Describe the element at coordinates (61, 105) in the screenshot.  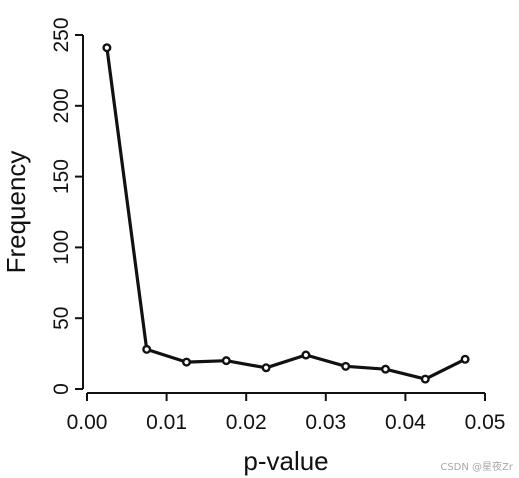
I see `y-tick-label: 200` at that location.